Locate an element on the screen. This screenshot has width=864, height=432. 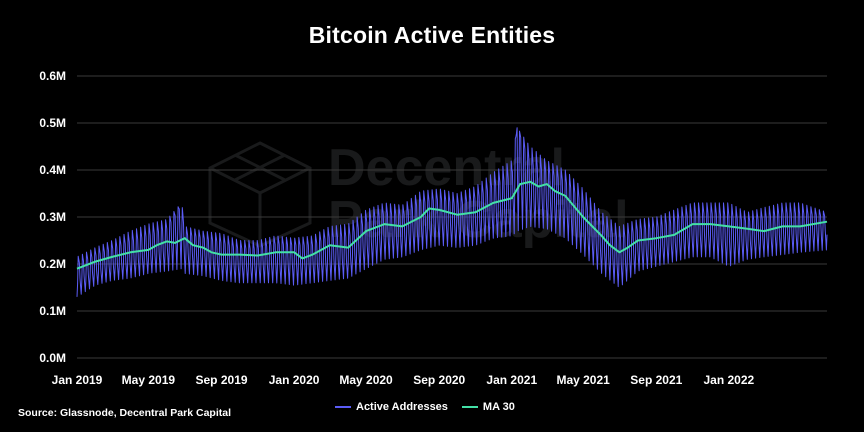
y-tick-label-0: 0.0M is located at coordinates (52, 358).